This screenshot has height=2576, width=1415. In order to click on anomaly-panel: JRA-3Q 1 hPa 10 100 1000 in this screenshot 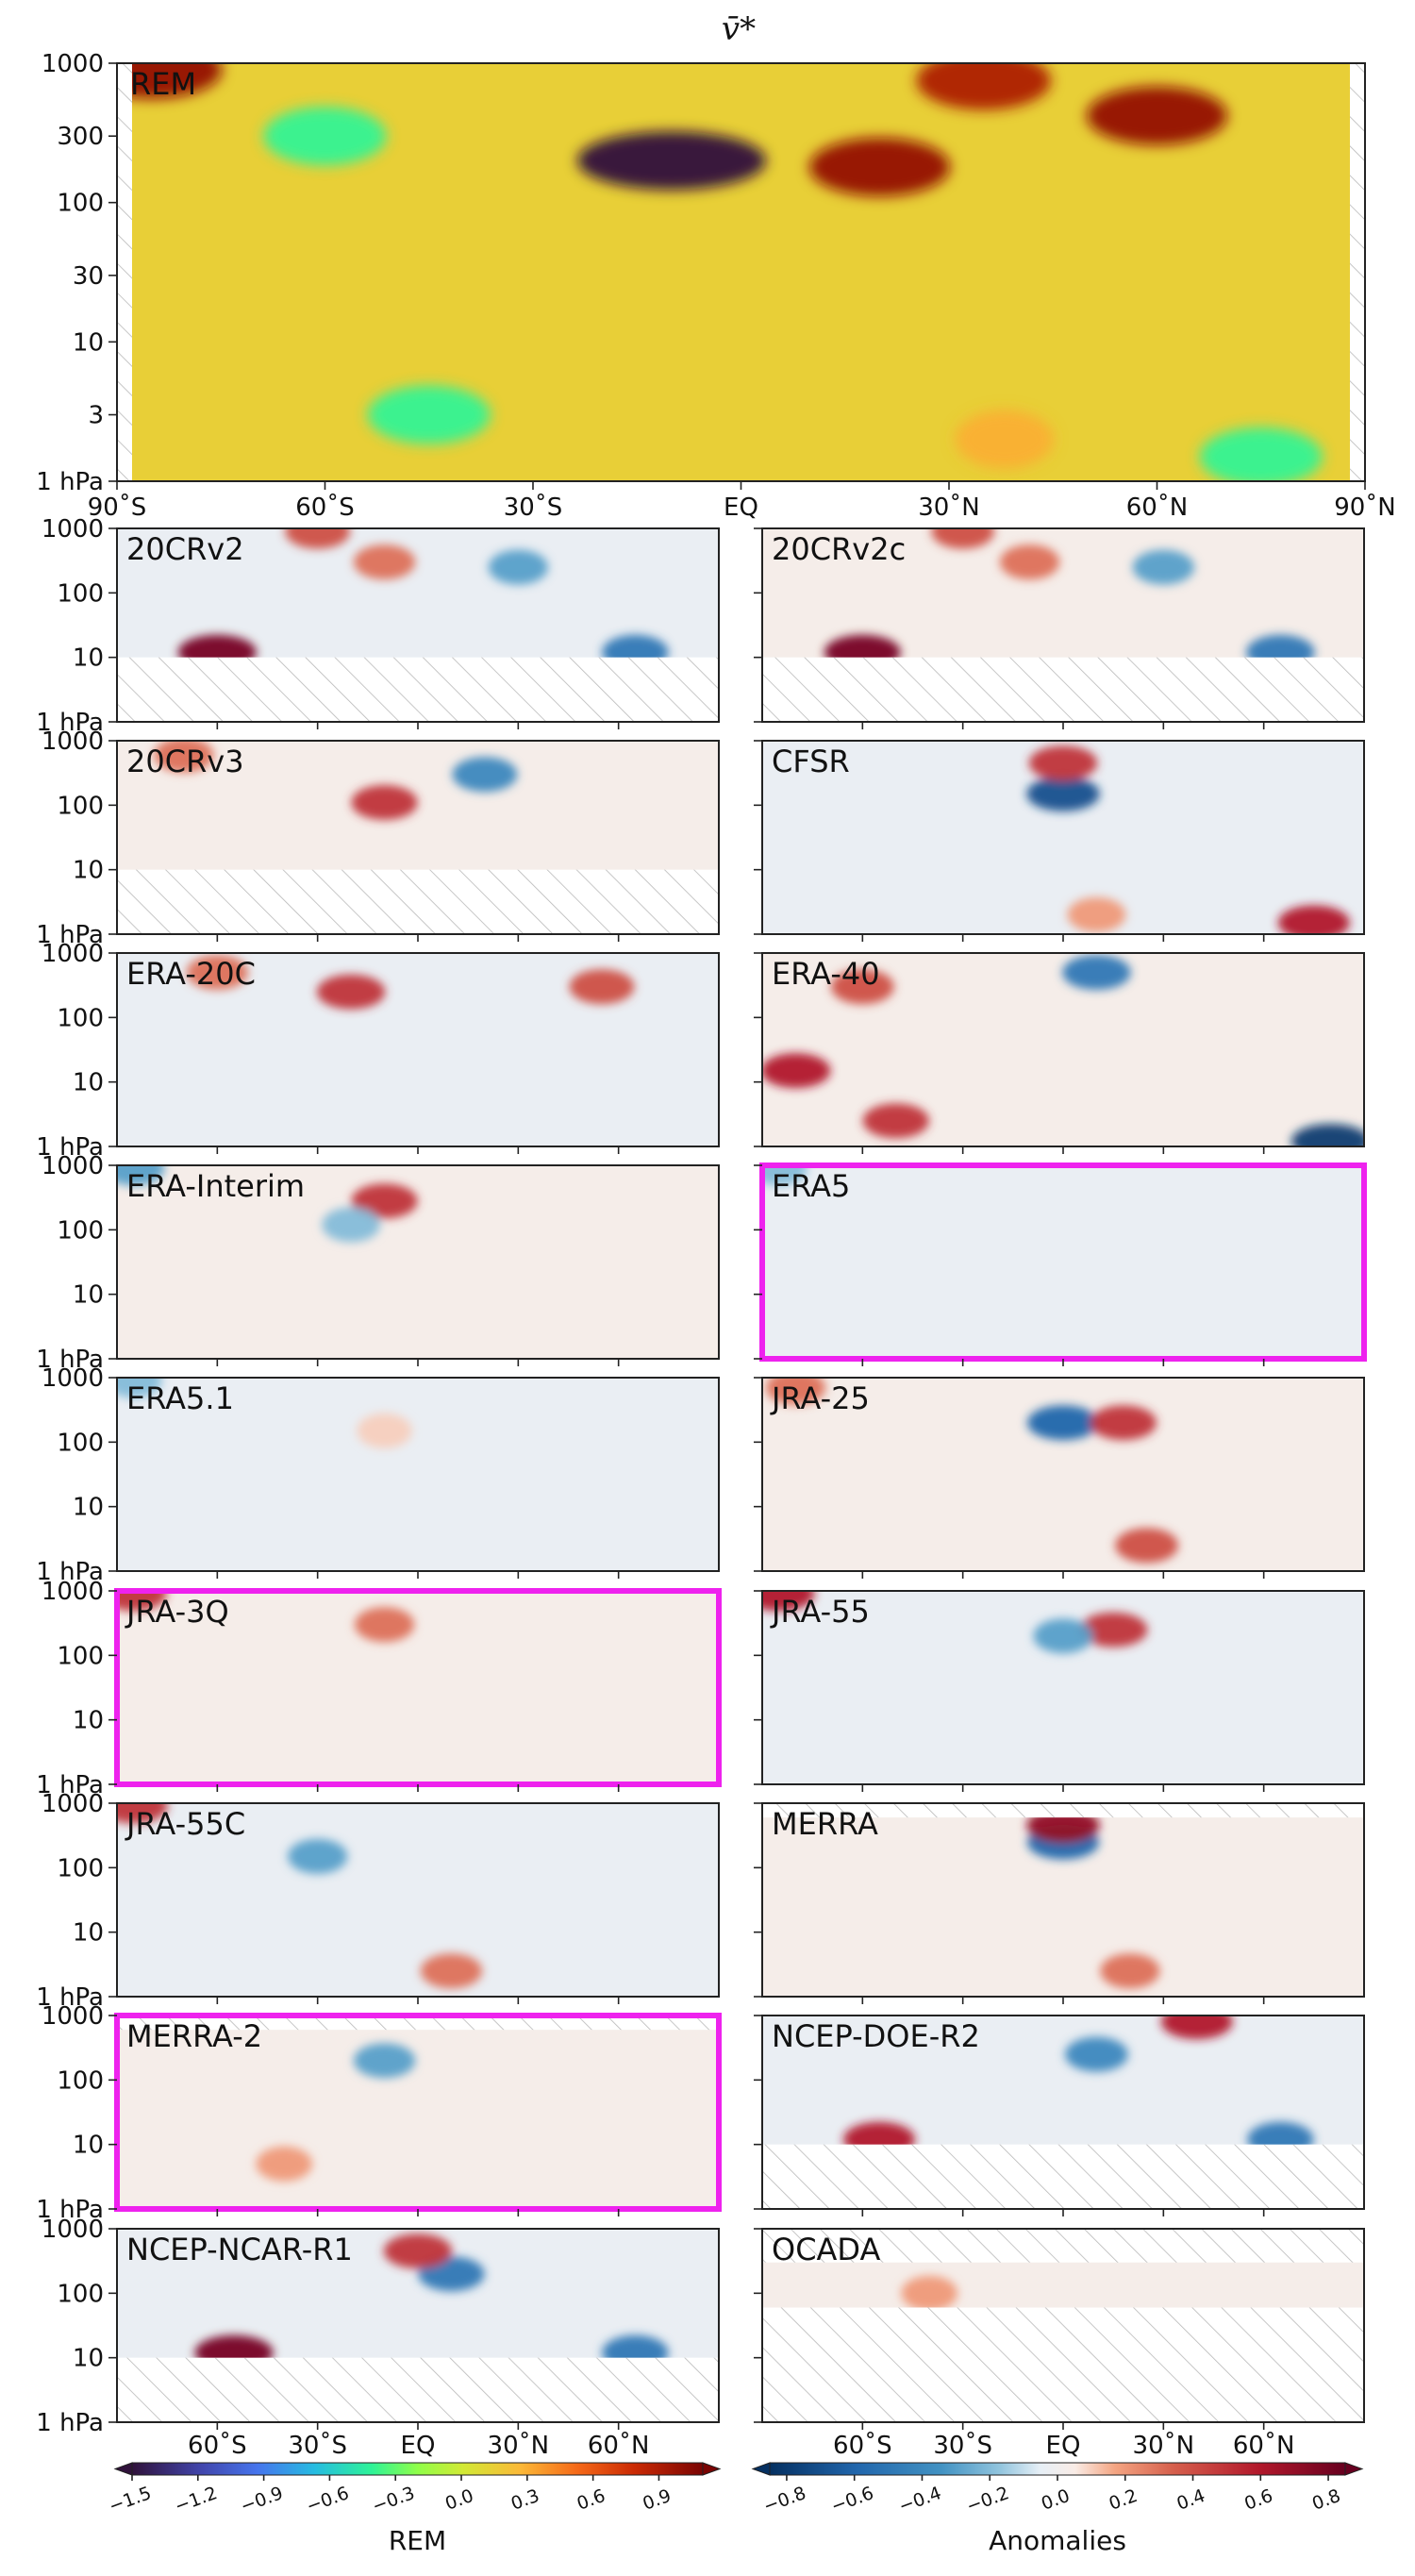, I will do `click(379, 1688)`.